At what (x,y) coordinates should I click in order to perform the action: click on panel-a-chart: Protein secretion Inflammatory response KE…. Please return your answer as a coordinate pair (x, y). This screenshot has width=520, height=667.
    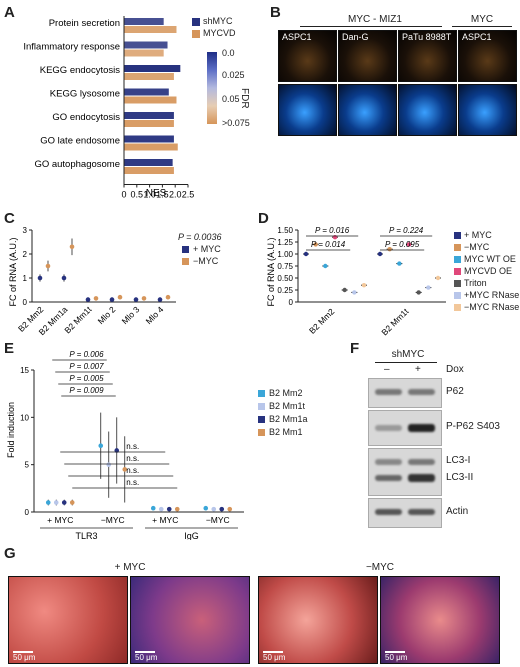
    Looking at the image, I should click on (108, 108).